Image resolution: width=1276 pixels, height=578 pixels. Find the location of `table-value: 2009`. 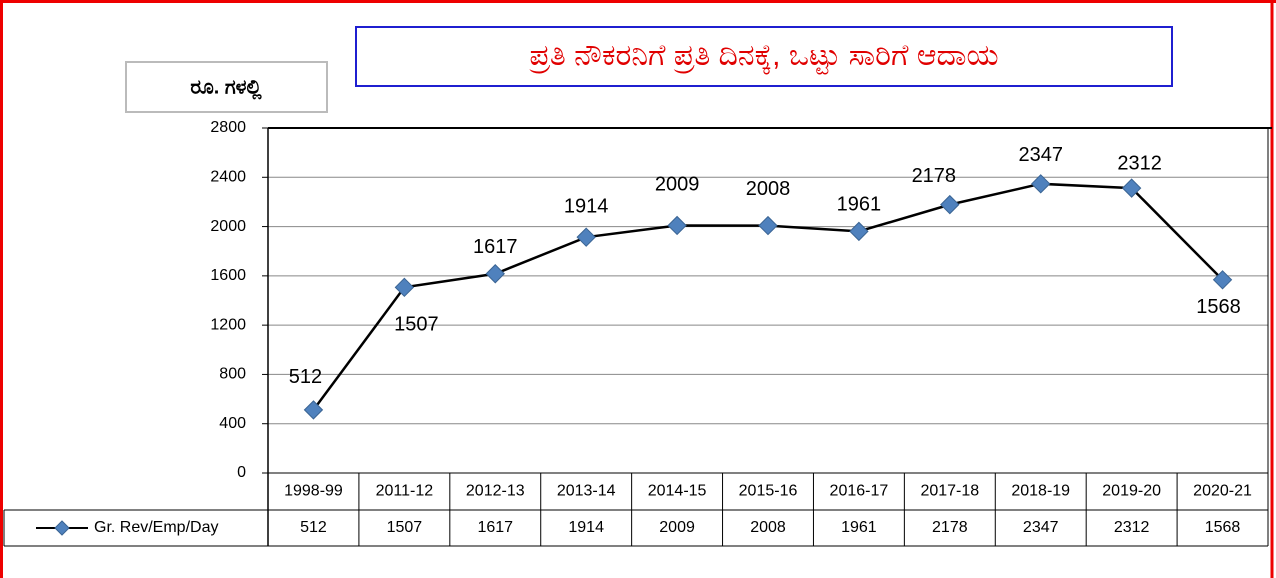

table-value: 2009 is located at coordinates (677, 527).